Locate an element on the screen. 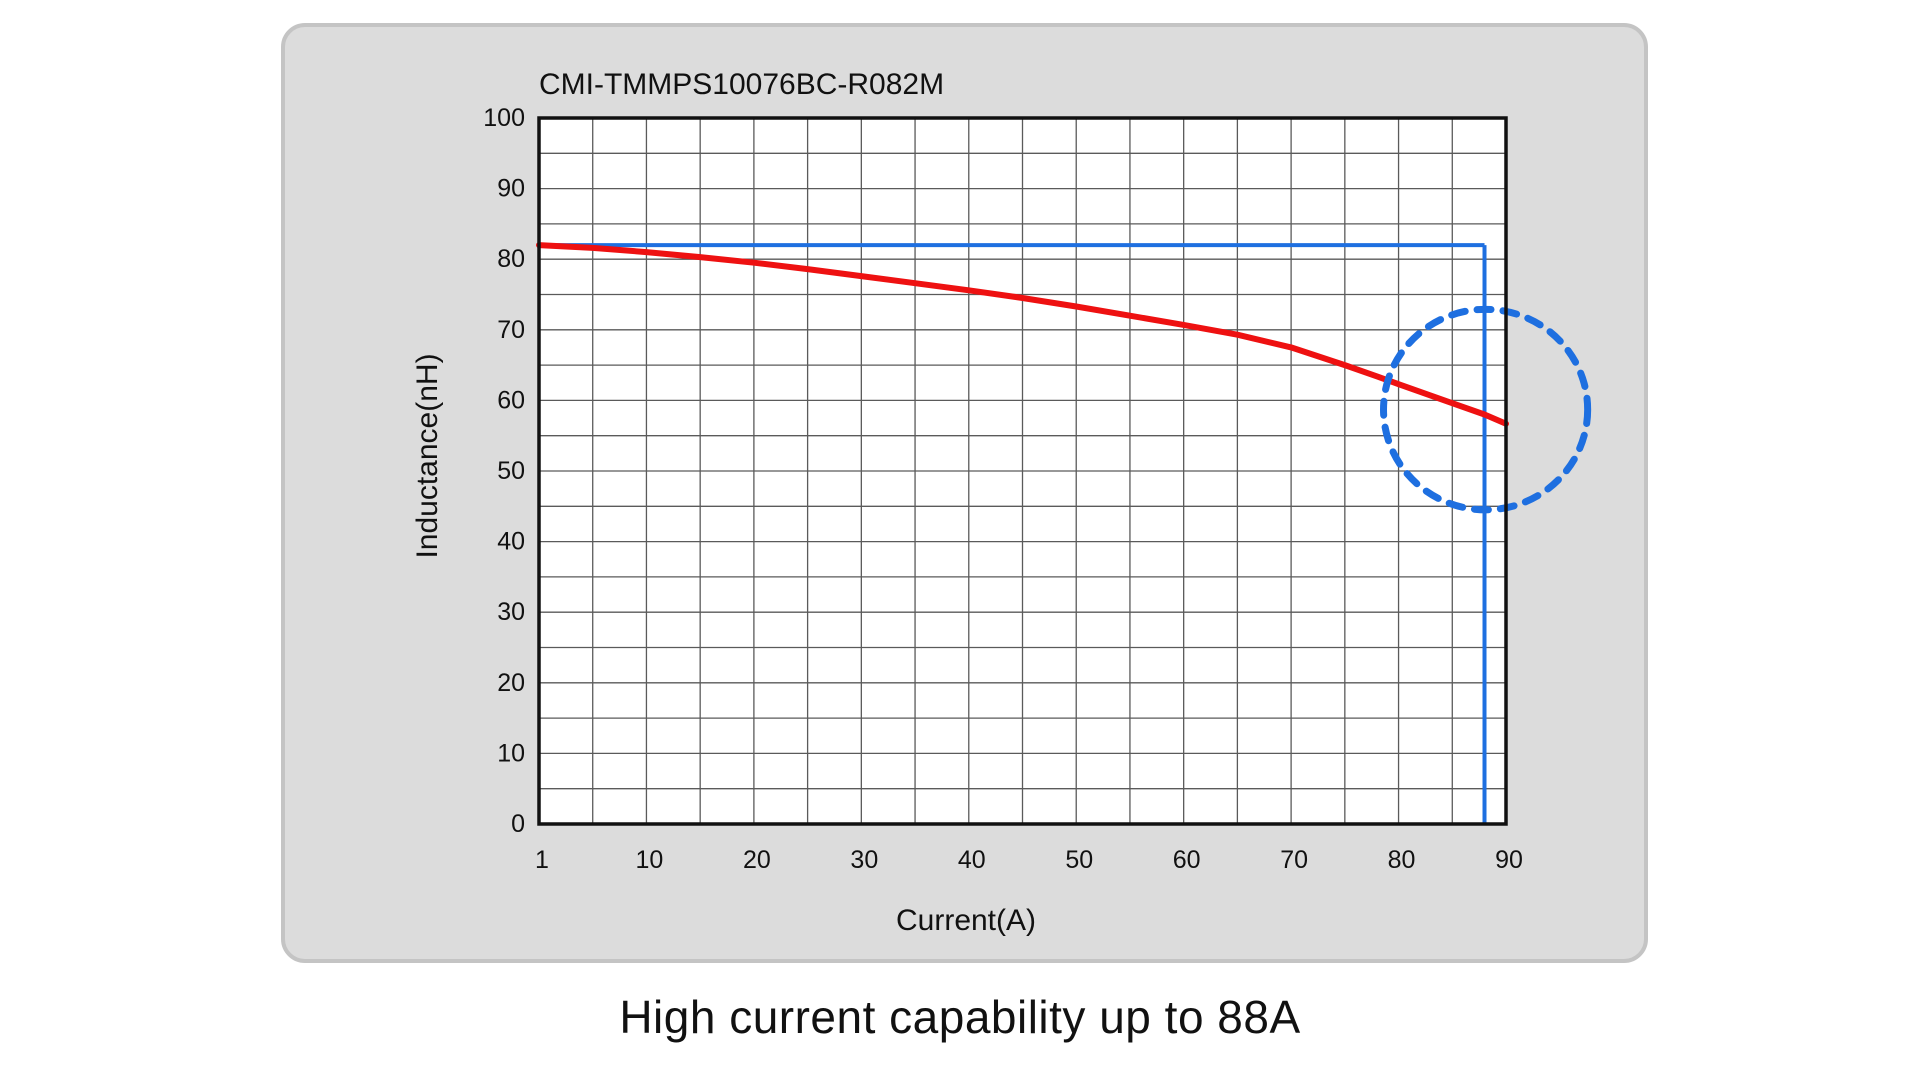 The height and width of the screenshot is (1080, 1920). y-tick-label: 10 is located at coordinates (511, 753).